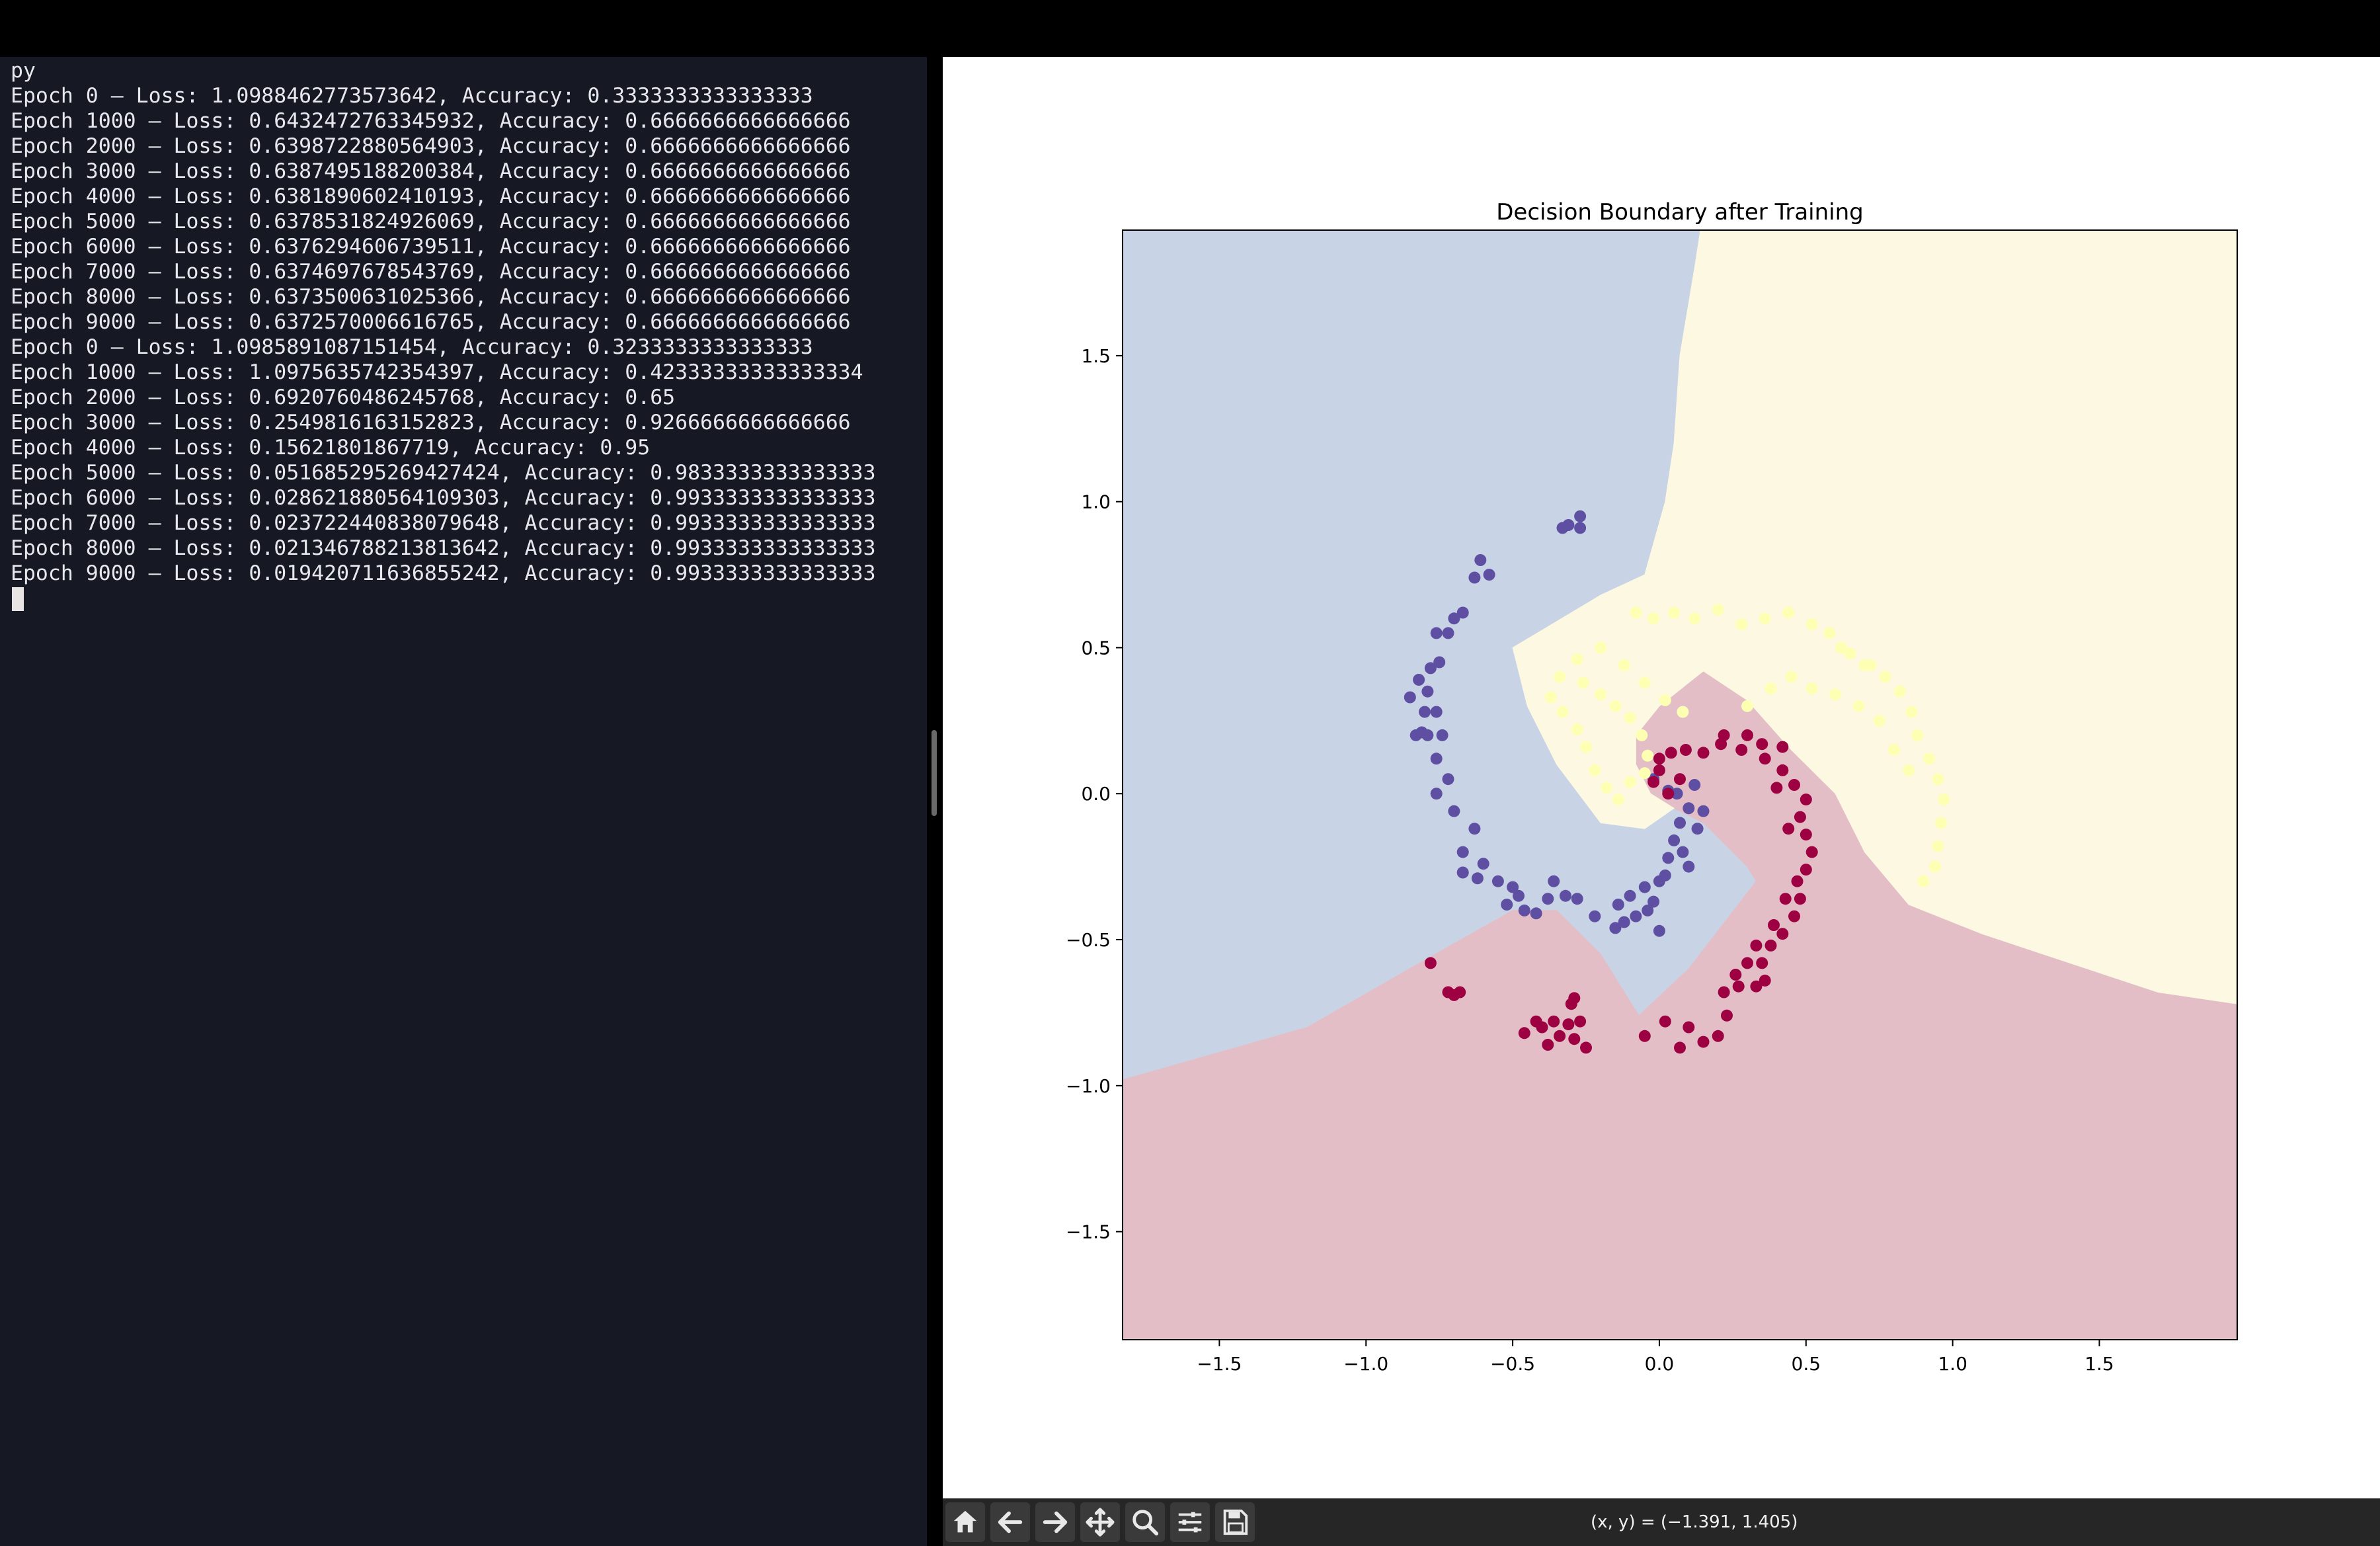  I want to click on y-tick-label: 0.5, so click(1096, 648).